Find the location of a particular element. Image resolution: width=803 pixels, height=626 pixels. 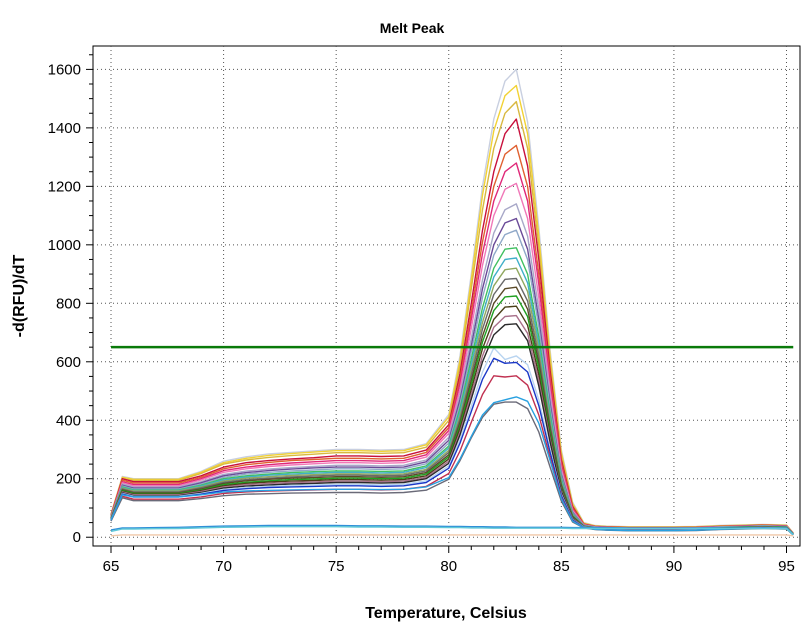

y-tick-label: 1200 is located at coordinates (64, 186).